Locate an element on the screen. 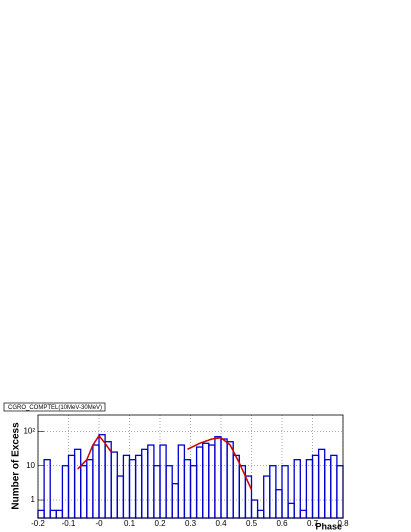  plot-frame is located at coordinates (190, 466).